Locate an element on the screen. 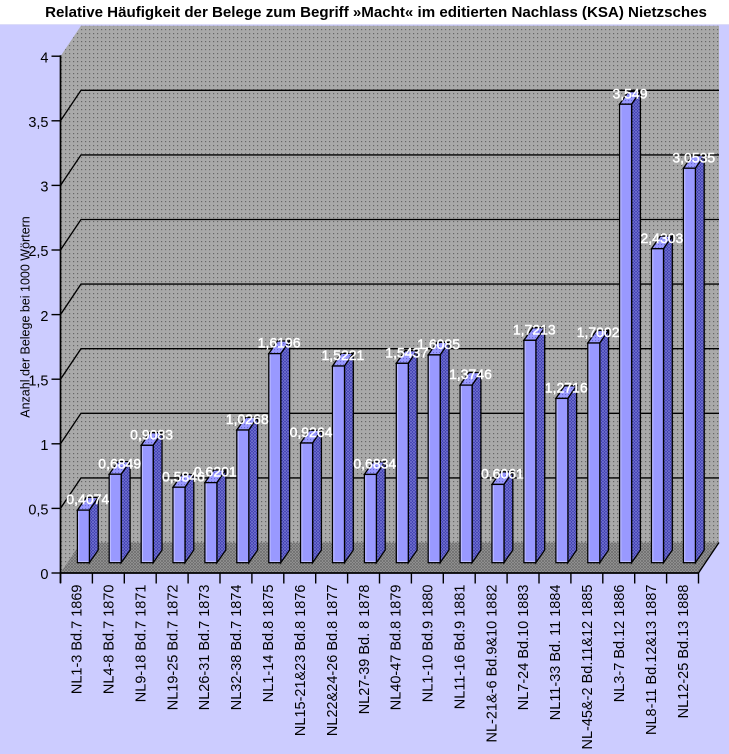  svg-text: NL-45&-2 Bd.11&12 1885 is located at coordinates (588, 667).